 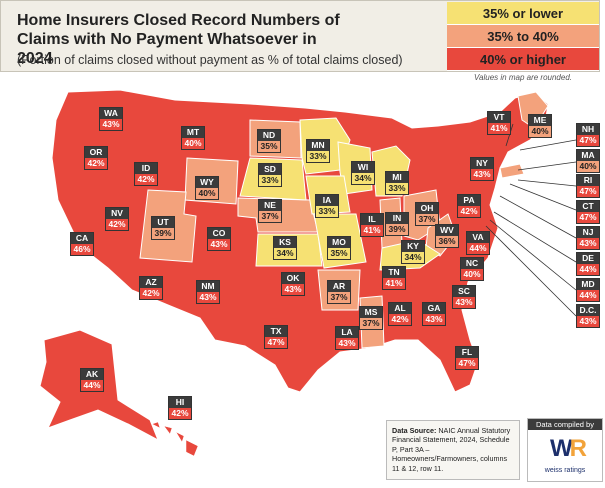 I want to click on weiss-brand-text: weiss ratings, so click(x=565, y=470).